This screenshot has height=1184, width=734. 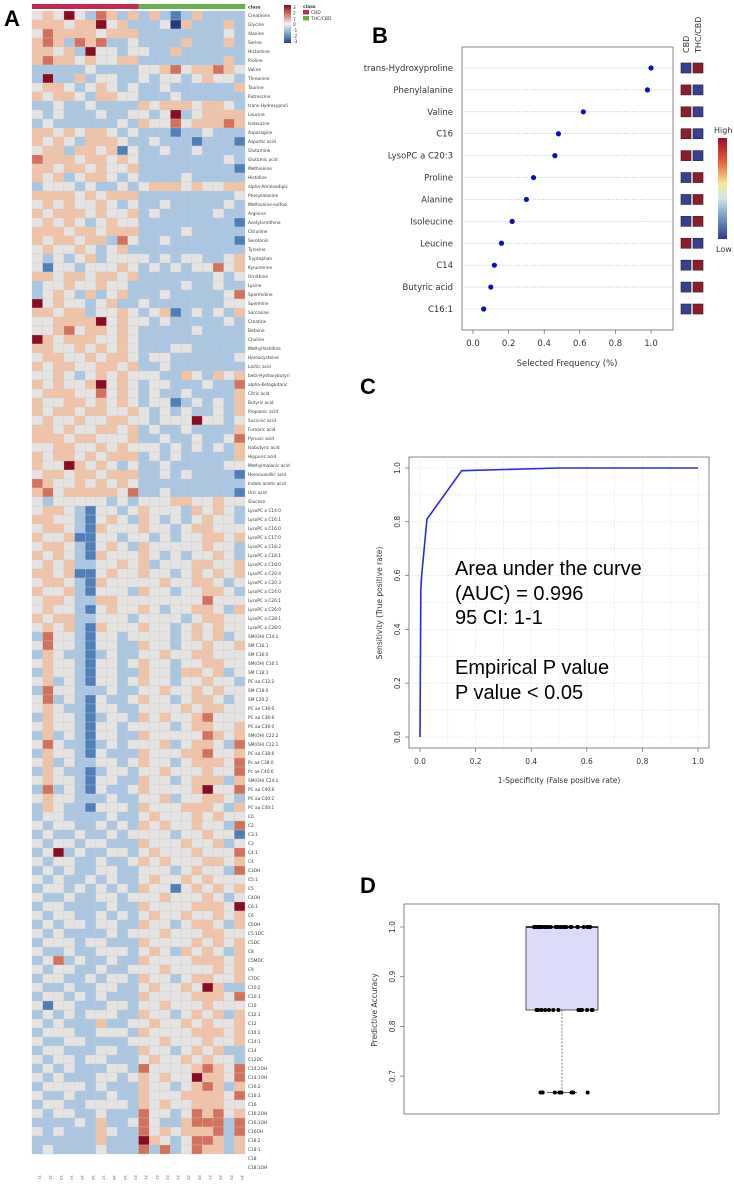 I want to click on heatmap-row-label: Arginine, so click(x=257, y=214).